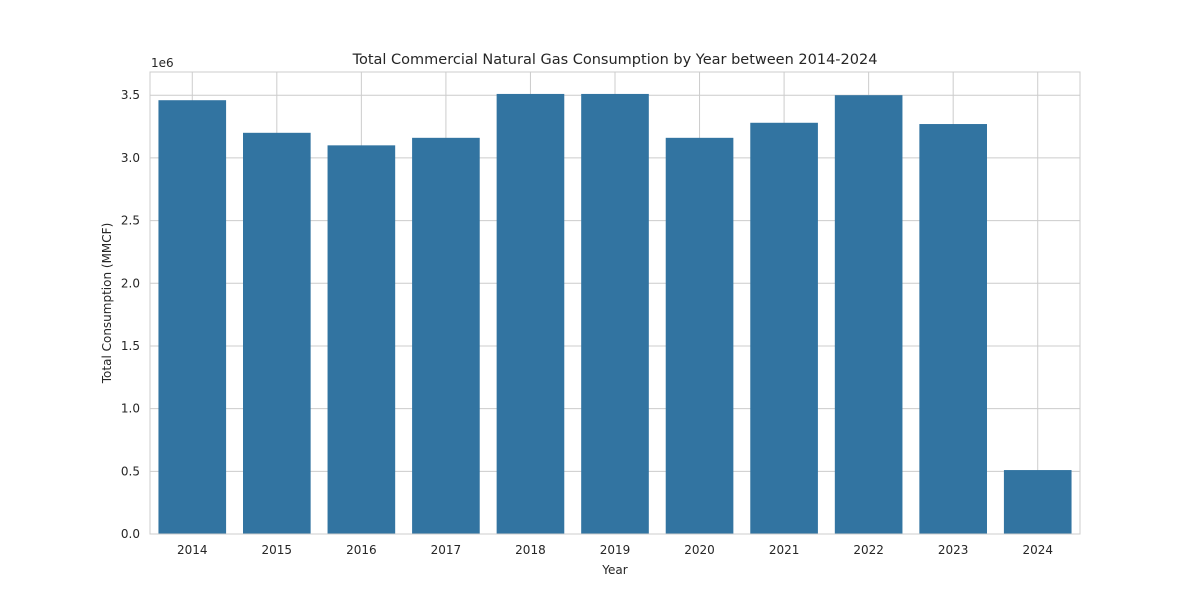  I want to click on bar-2019, so click(615, 313).